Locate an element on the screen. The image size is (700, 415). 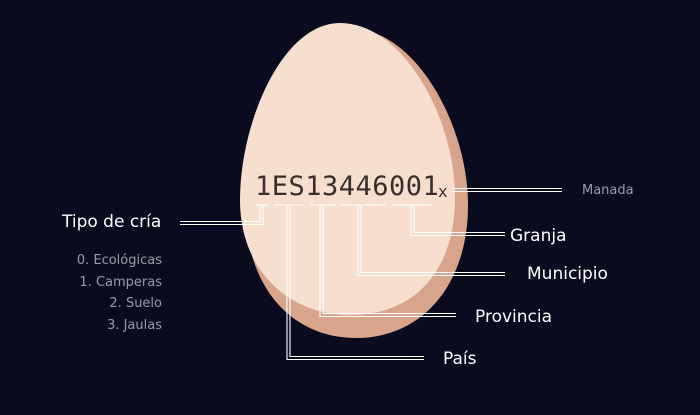
label-municipio: Municipio is located at coordinates (567, 274).